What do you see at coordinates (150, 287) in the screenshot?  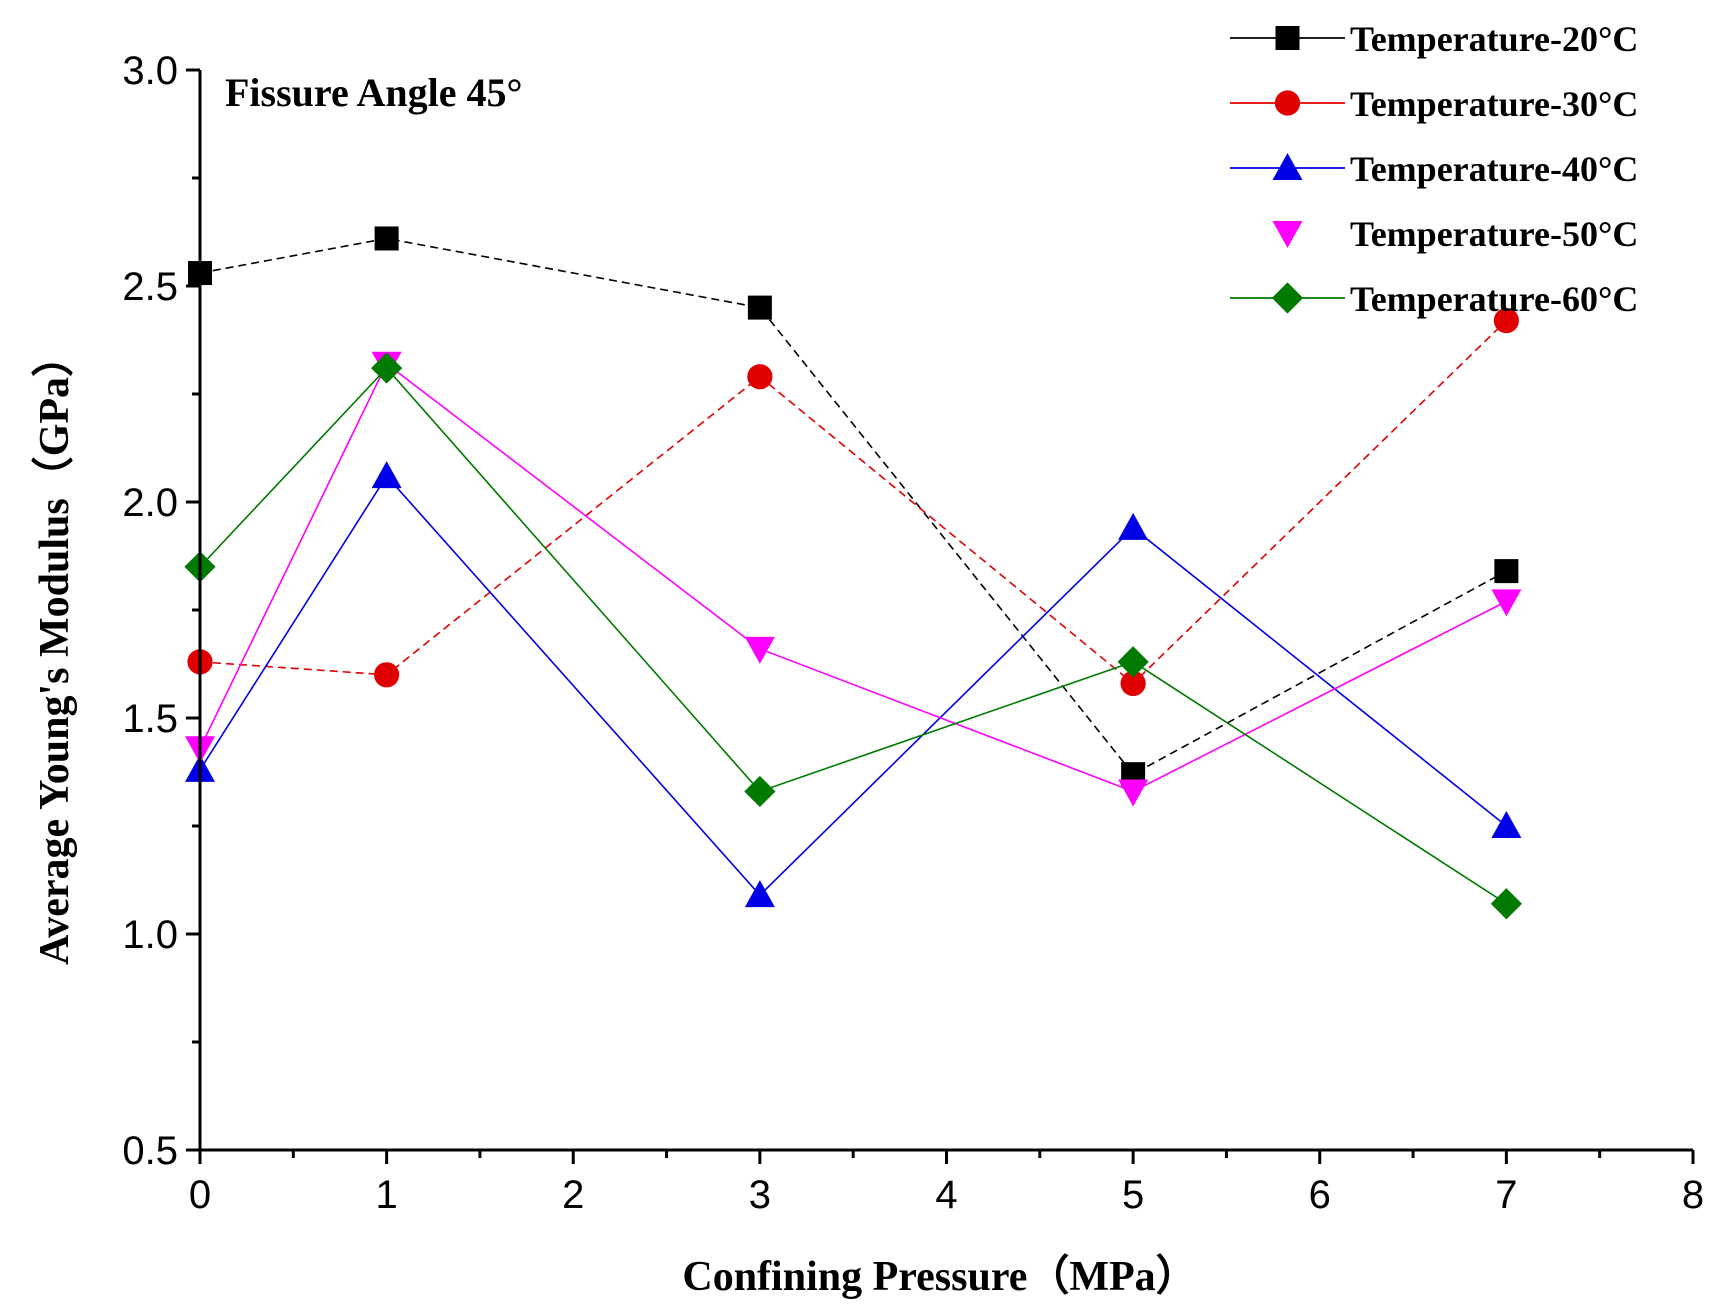 I see `y-tick-label: 2.5` at bounding box center [150, 287].